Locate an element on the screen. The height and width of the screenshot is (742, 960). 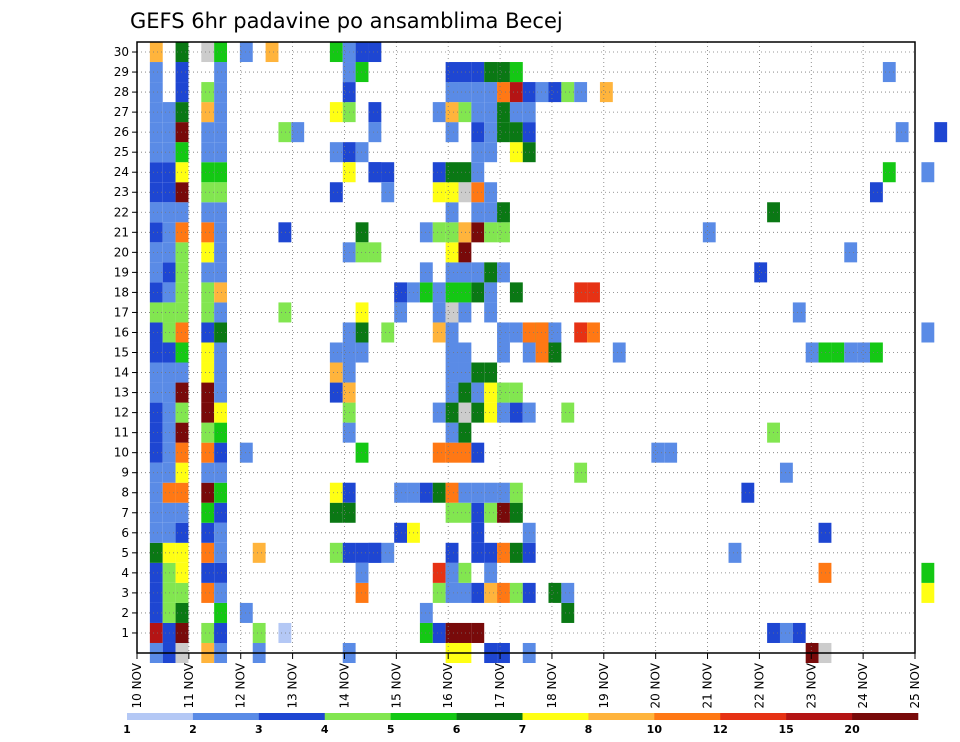
x-tick-label: 22 NOV is located at coordinates (759, 685).